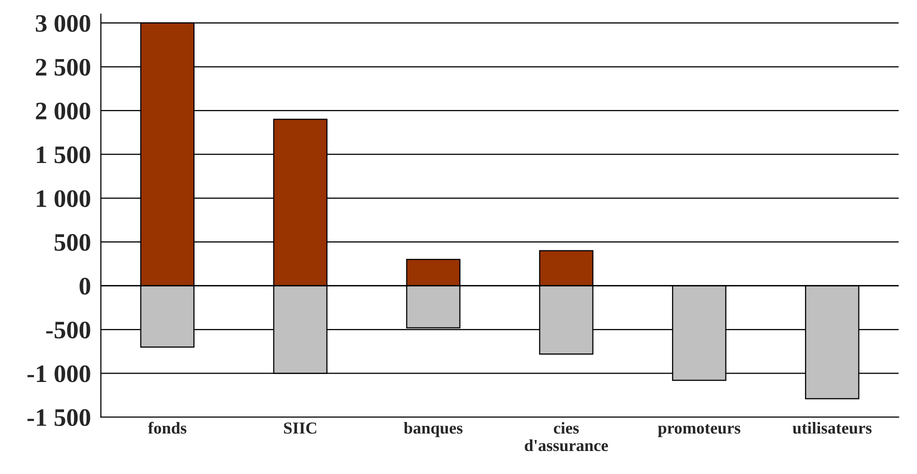 The height and width of the screenshot is (474, 917). What do you see at coordinates (85, 286) in the screenshot?
I see `y-tick-label: 0` at bounding box center [85, 286].